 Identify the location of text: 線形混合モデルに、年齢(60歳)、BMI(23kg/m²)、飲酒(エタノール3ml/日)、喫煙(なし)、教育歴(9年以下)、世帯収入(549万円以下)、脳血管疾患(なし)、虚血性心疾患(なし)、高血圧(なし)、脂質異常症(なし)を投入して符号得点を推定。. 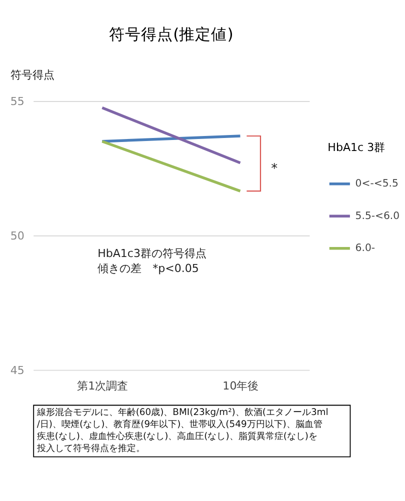
(182, 430).